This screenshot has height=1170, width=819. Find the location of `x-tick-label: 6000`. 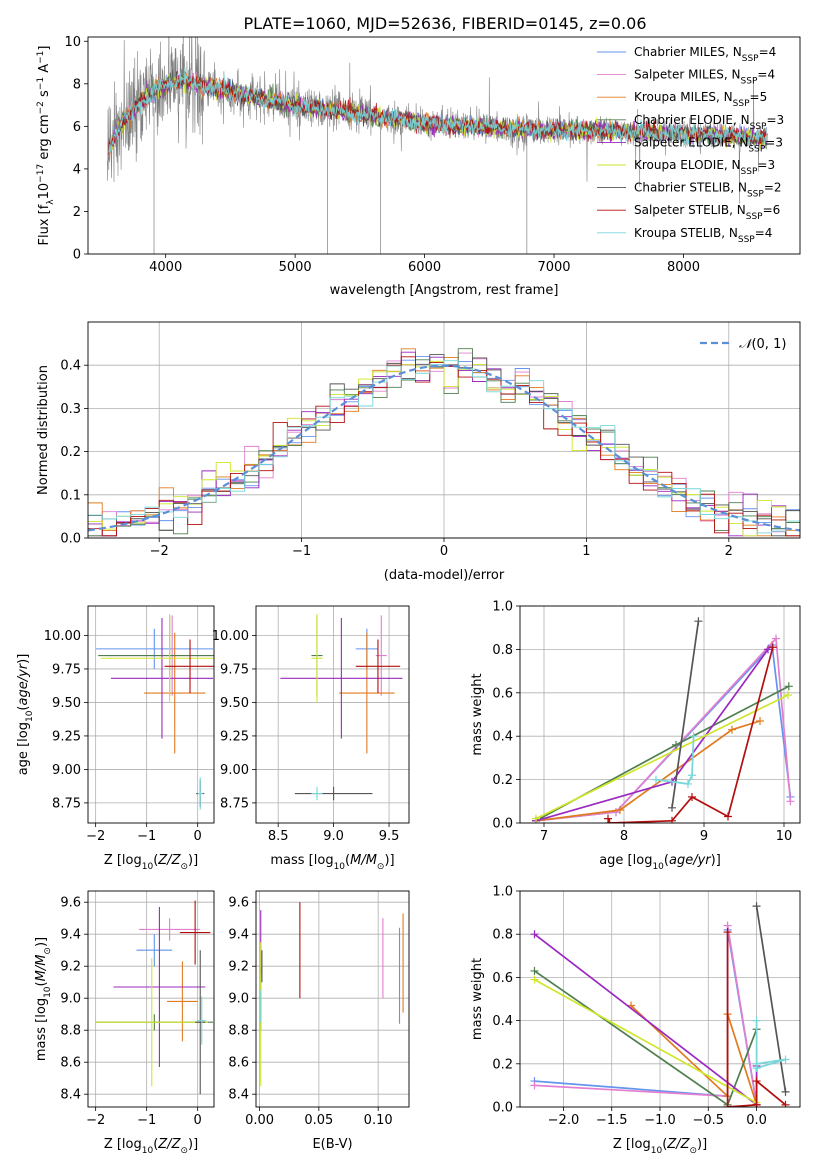

x-tick-label: 6000 is located at coordinates (424, 267).